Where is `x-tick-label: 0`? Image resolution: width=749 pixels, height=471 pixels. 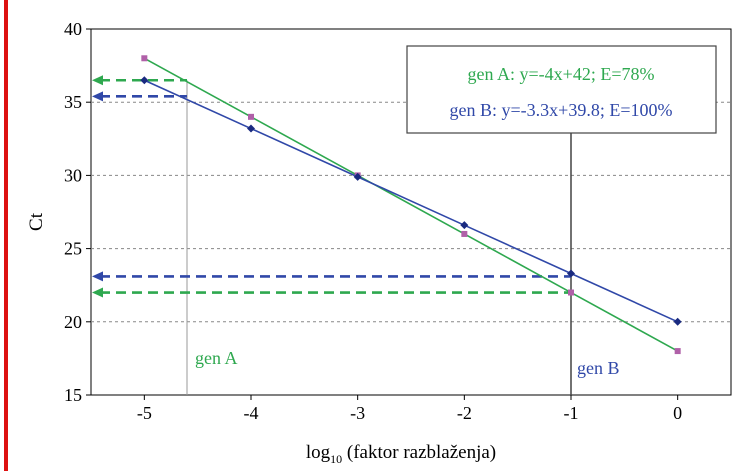
x-tick-label: 0 is located at coordinates (677, 413).